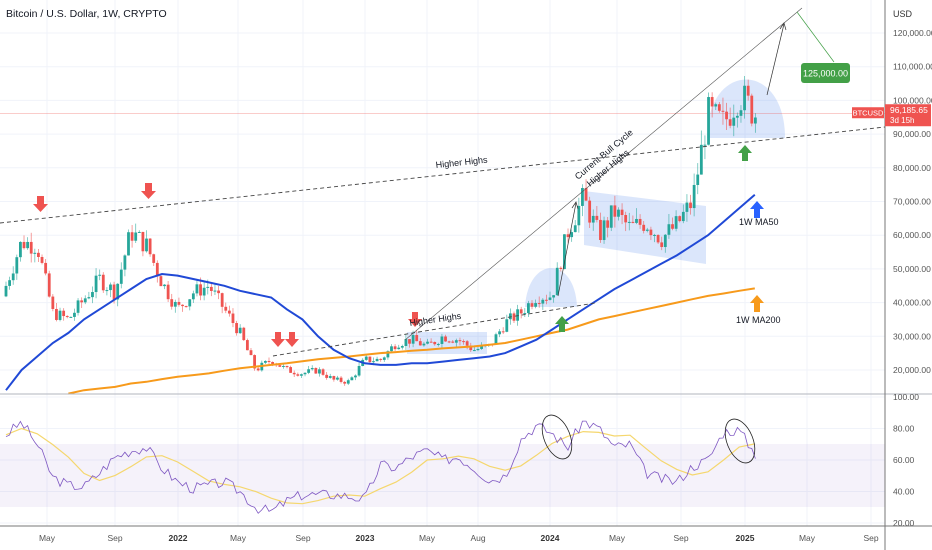  I want to click on symbol-price-tag: BTCUSD, so click(868, 113).